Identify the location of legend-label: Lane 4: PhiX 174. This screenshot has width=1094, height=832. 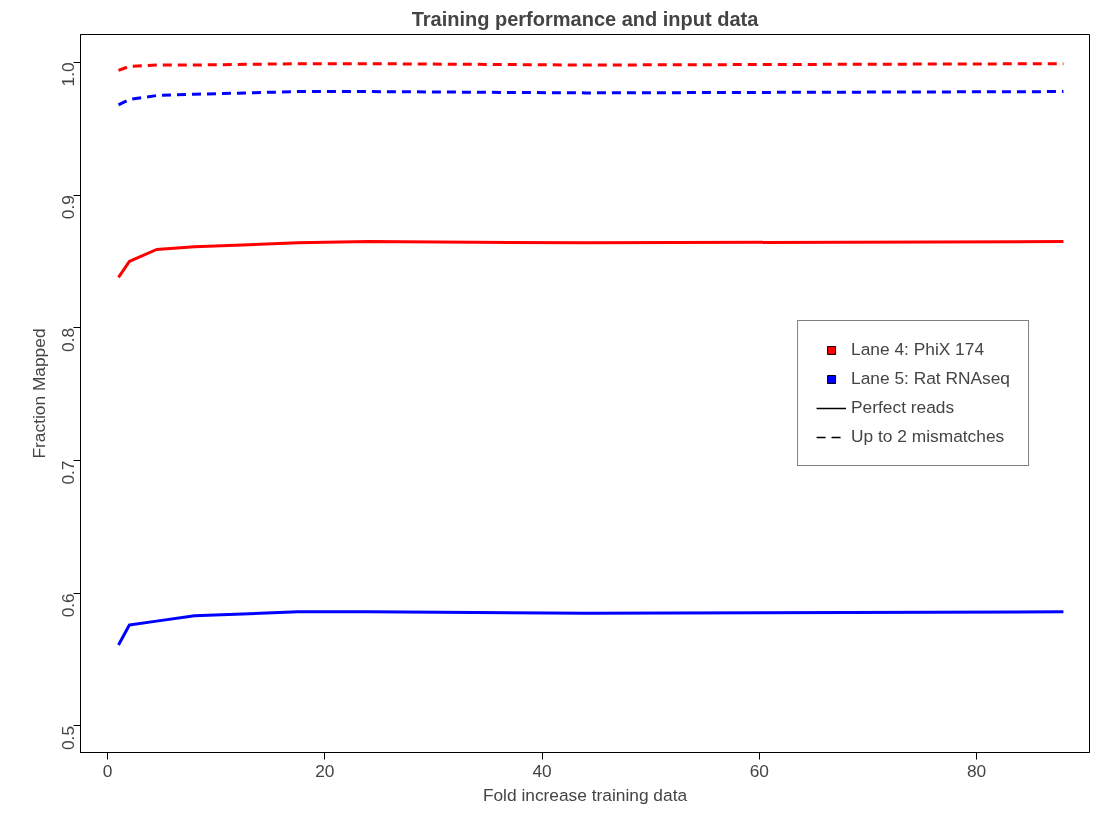
(918, 349).